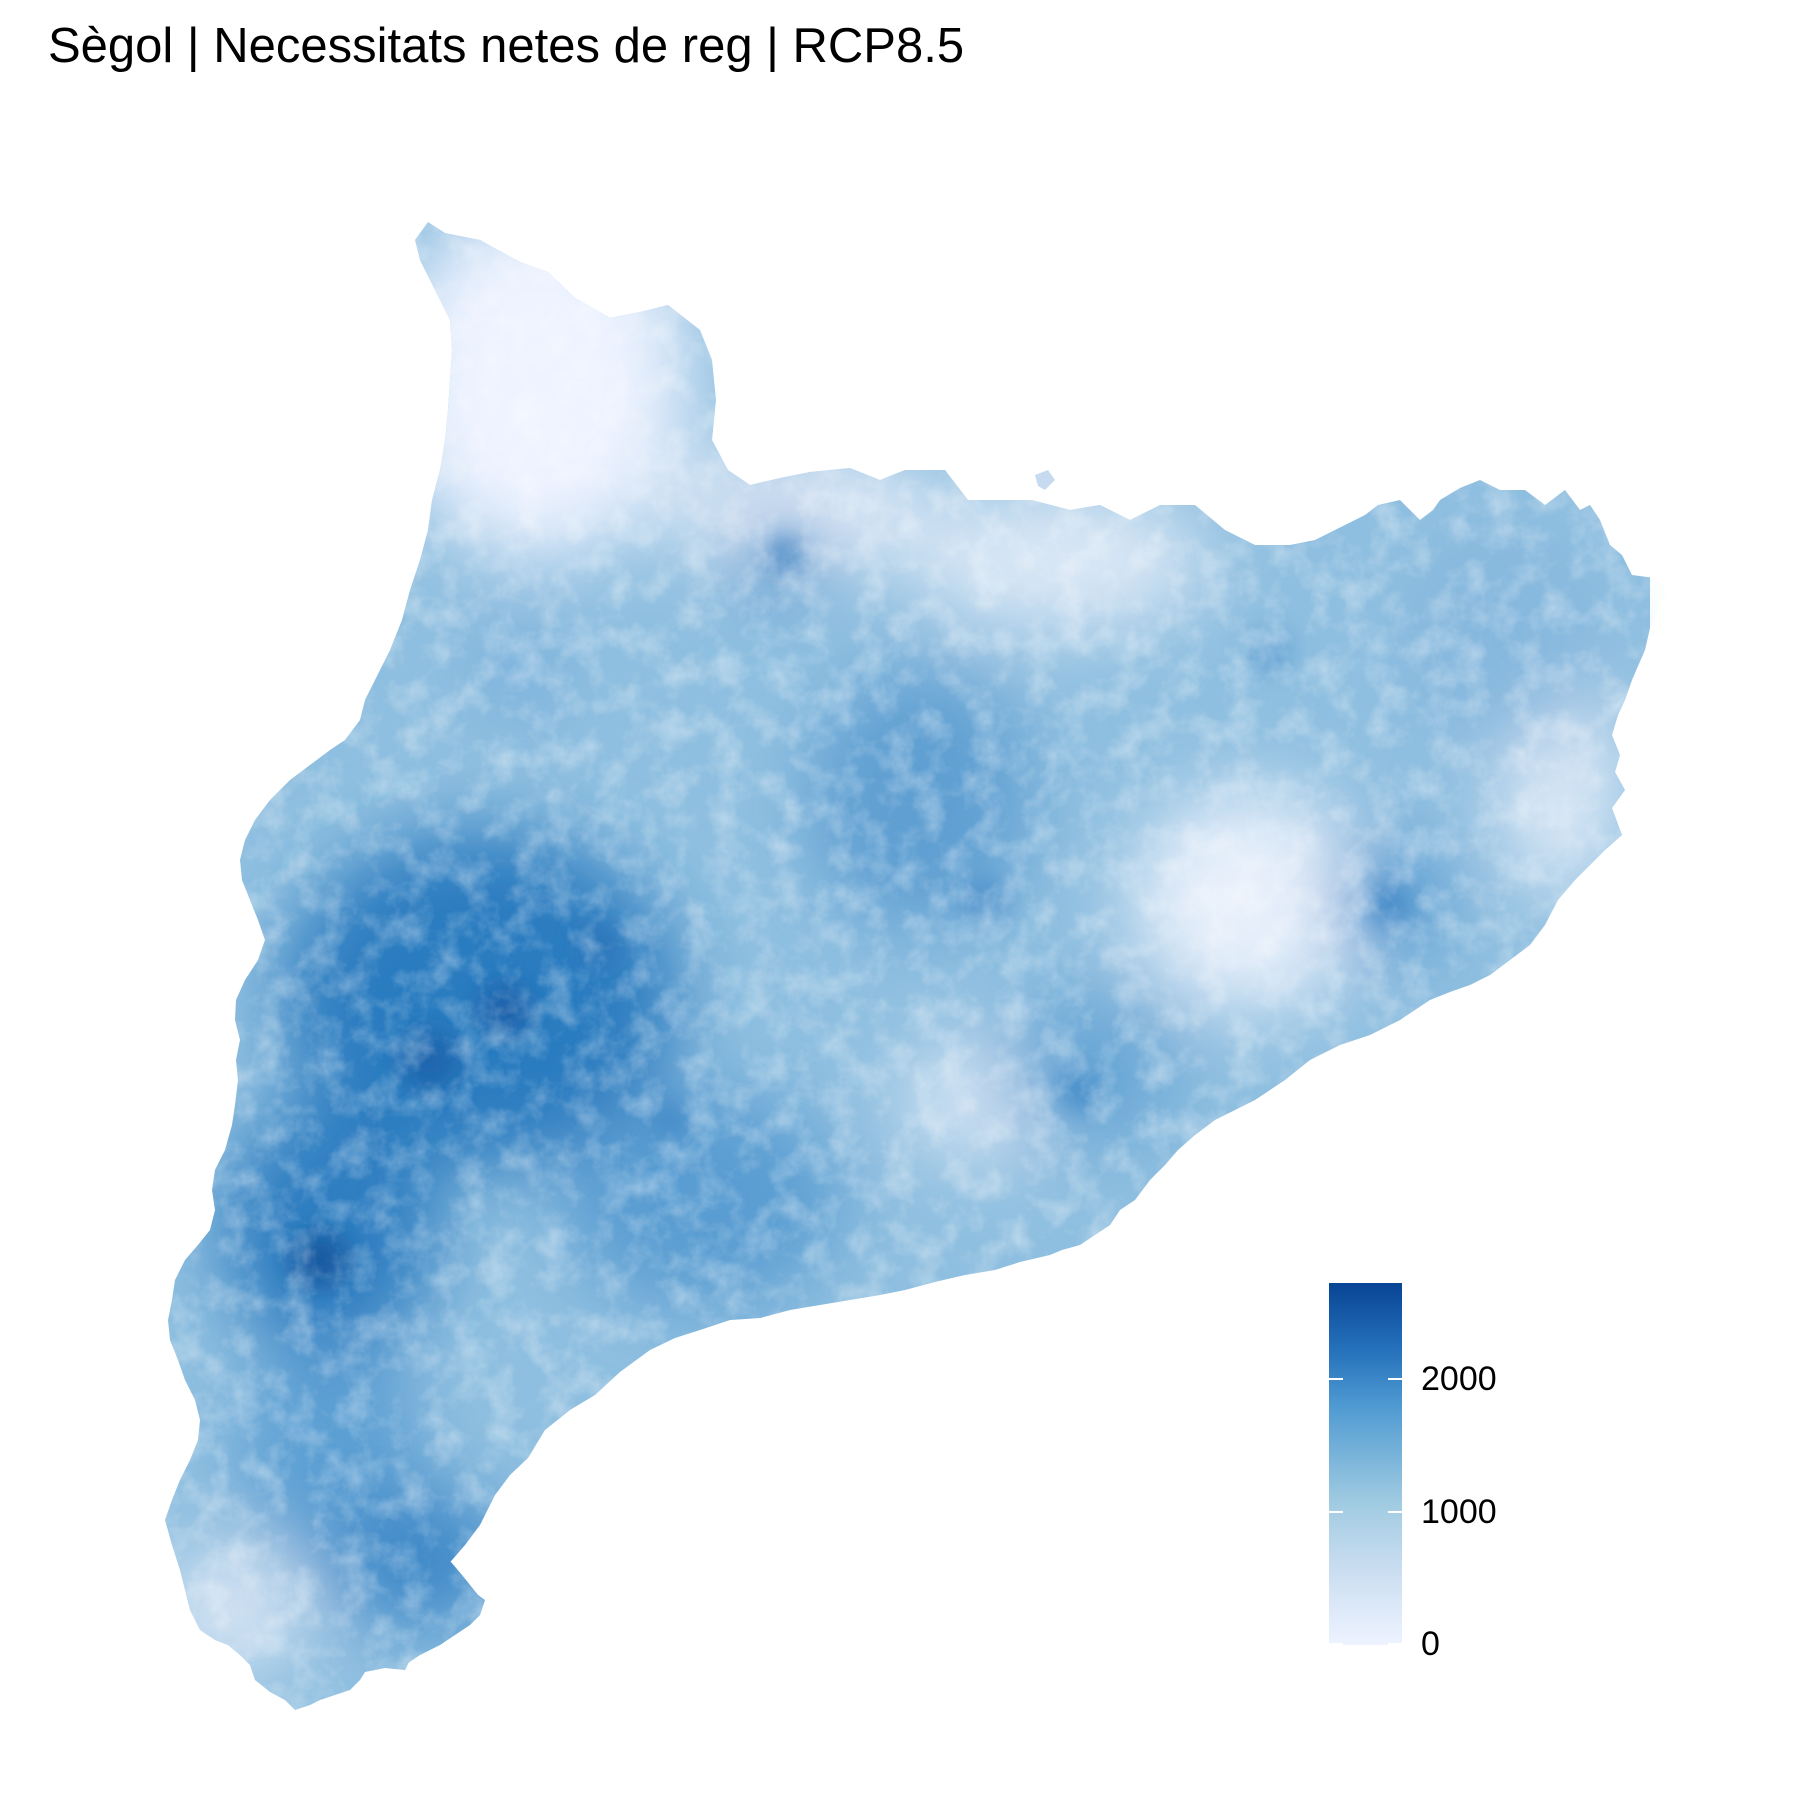 Image resolution: width=1800 pixels, height=1800 pixels. I want to click on legend-tick-2000-right, so click(1395, 1379).